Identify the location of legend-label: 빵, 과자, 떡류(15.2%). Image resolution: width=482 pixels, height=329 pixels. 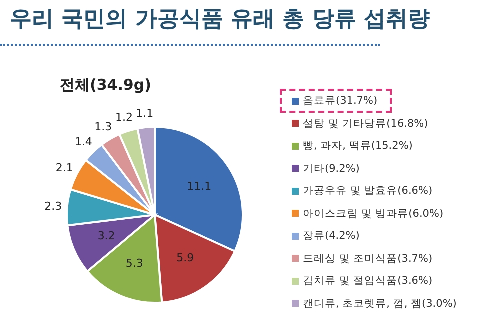
(358, 146).